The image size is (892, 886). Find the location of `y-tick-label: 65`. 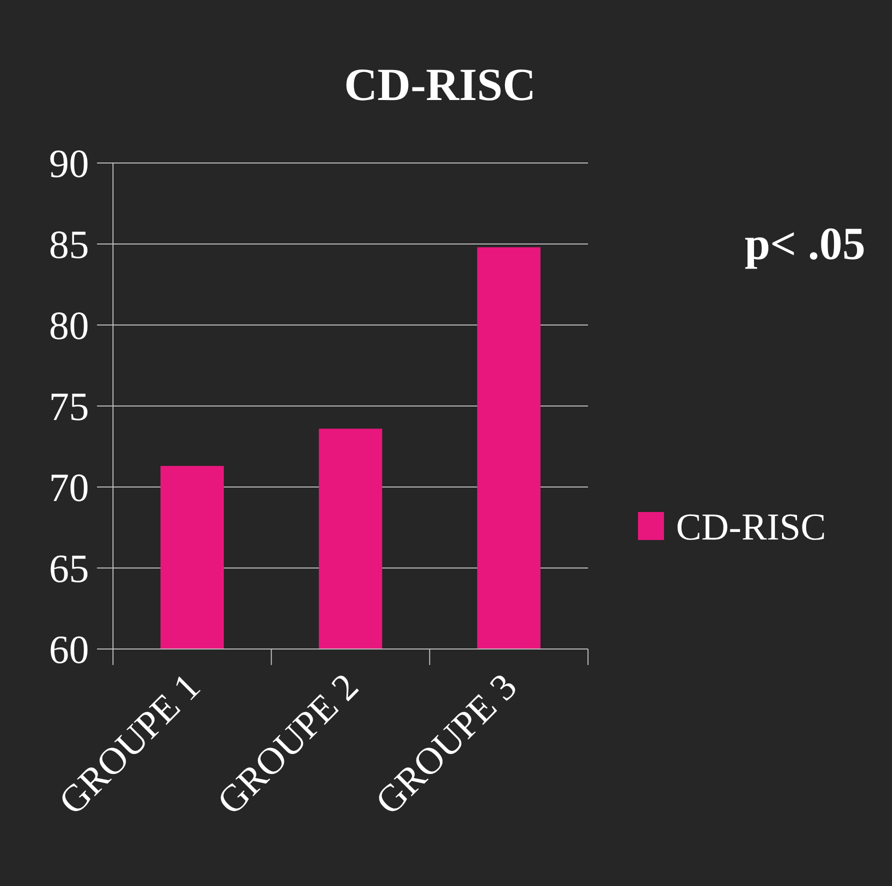

y-tick-label: 65 is located at coordinates (69, 568).